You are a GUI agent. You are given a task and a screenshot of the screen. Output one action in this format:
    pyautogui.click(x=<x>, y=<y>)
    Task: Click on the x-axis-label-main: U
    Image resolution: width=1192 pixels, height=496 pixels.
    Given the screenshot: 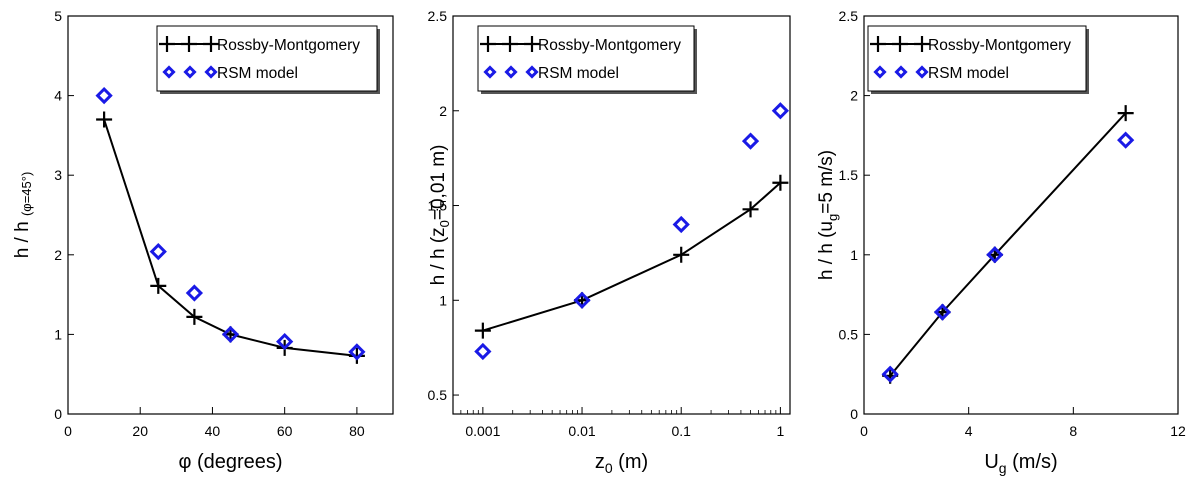 What is the action you would take?
    pyautogui.click(x=991, y=462)
    